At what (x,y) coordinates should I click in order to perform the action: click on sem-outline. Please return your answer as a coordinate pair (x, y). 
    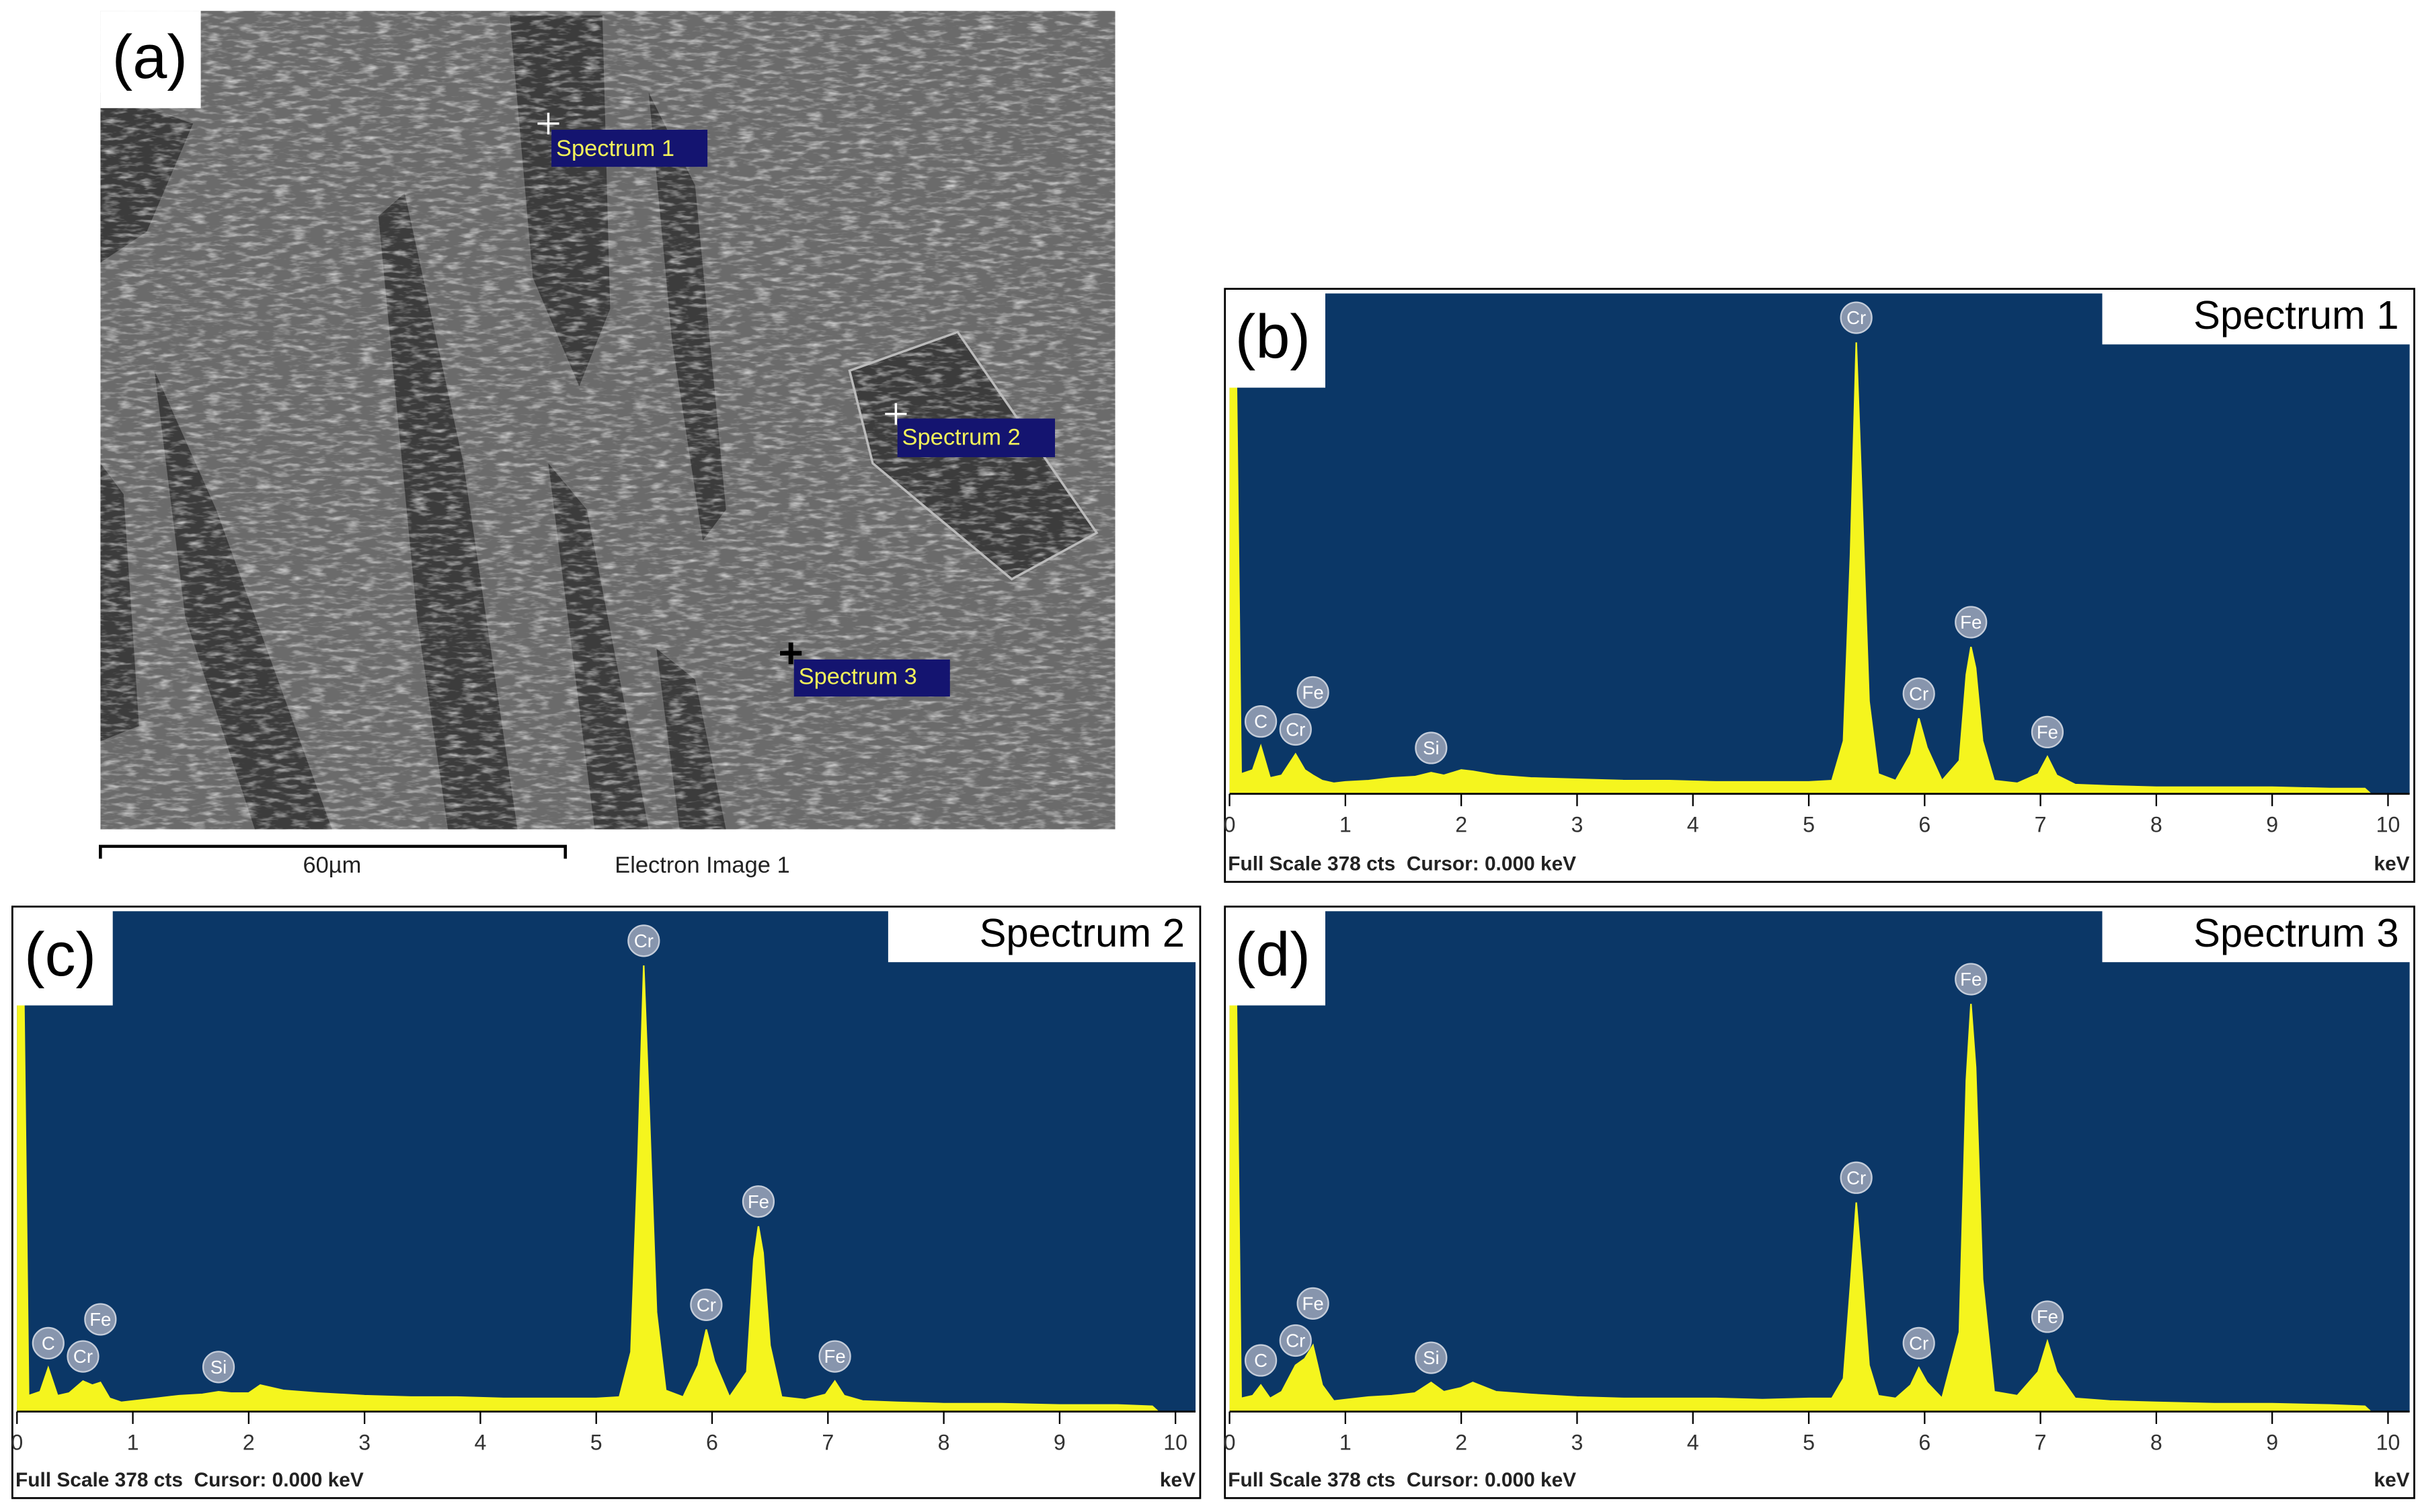
    Looking at the image, I should click on (973, 455).